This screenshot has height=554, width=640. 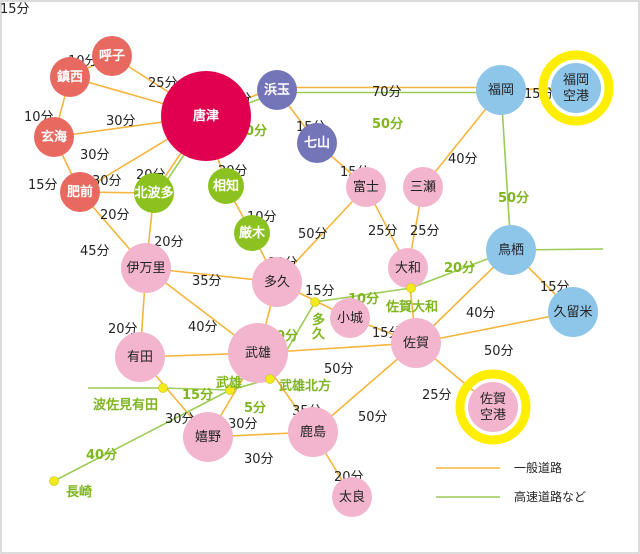 I want to click on station-label: 富士, so click(x=366, y=187).